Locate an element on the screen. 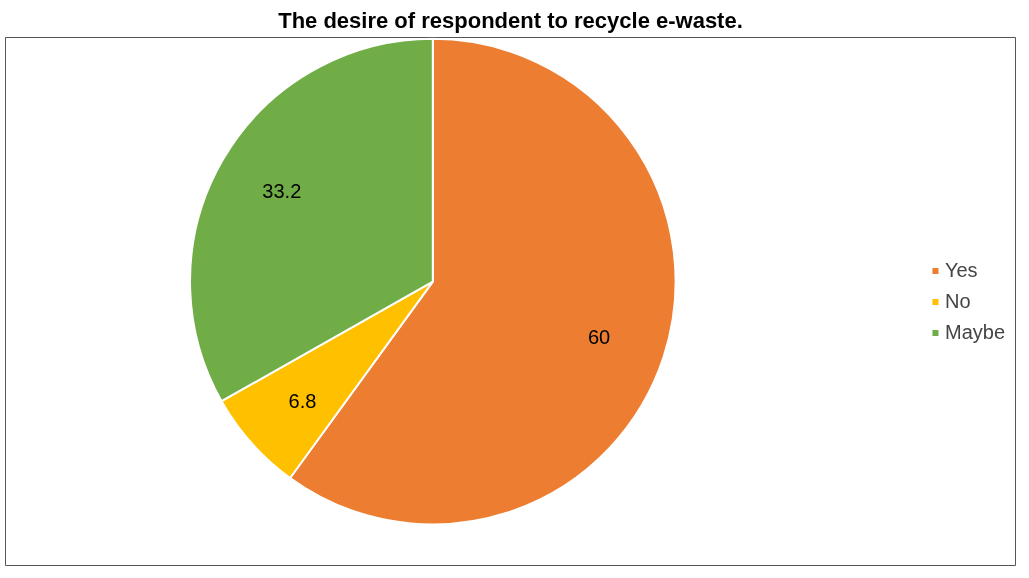 This screenshot has height=578, width=1029. chart-title: The desire of respondent to recycle e-waste. is located at coordinates (510, 20).